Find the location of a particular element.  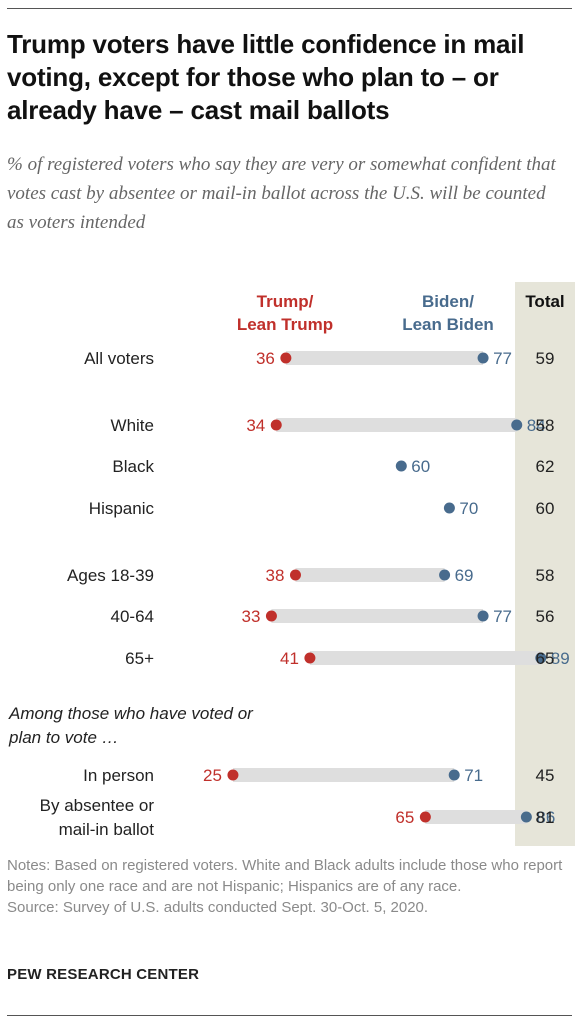

top-rule is located at coordinates (289, 8).